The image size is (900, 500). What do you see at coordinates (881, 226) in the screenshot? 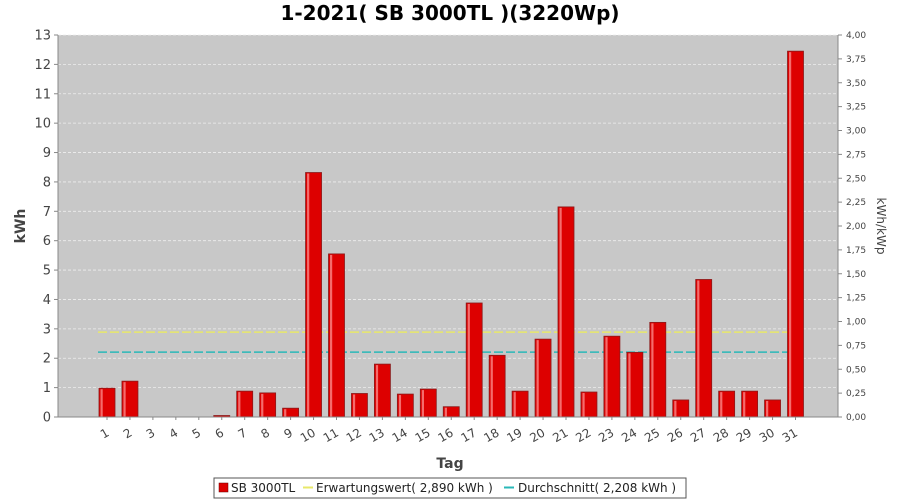
I see `y2-axis-label: kWh/kWp` at bounding box center [881, 226].